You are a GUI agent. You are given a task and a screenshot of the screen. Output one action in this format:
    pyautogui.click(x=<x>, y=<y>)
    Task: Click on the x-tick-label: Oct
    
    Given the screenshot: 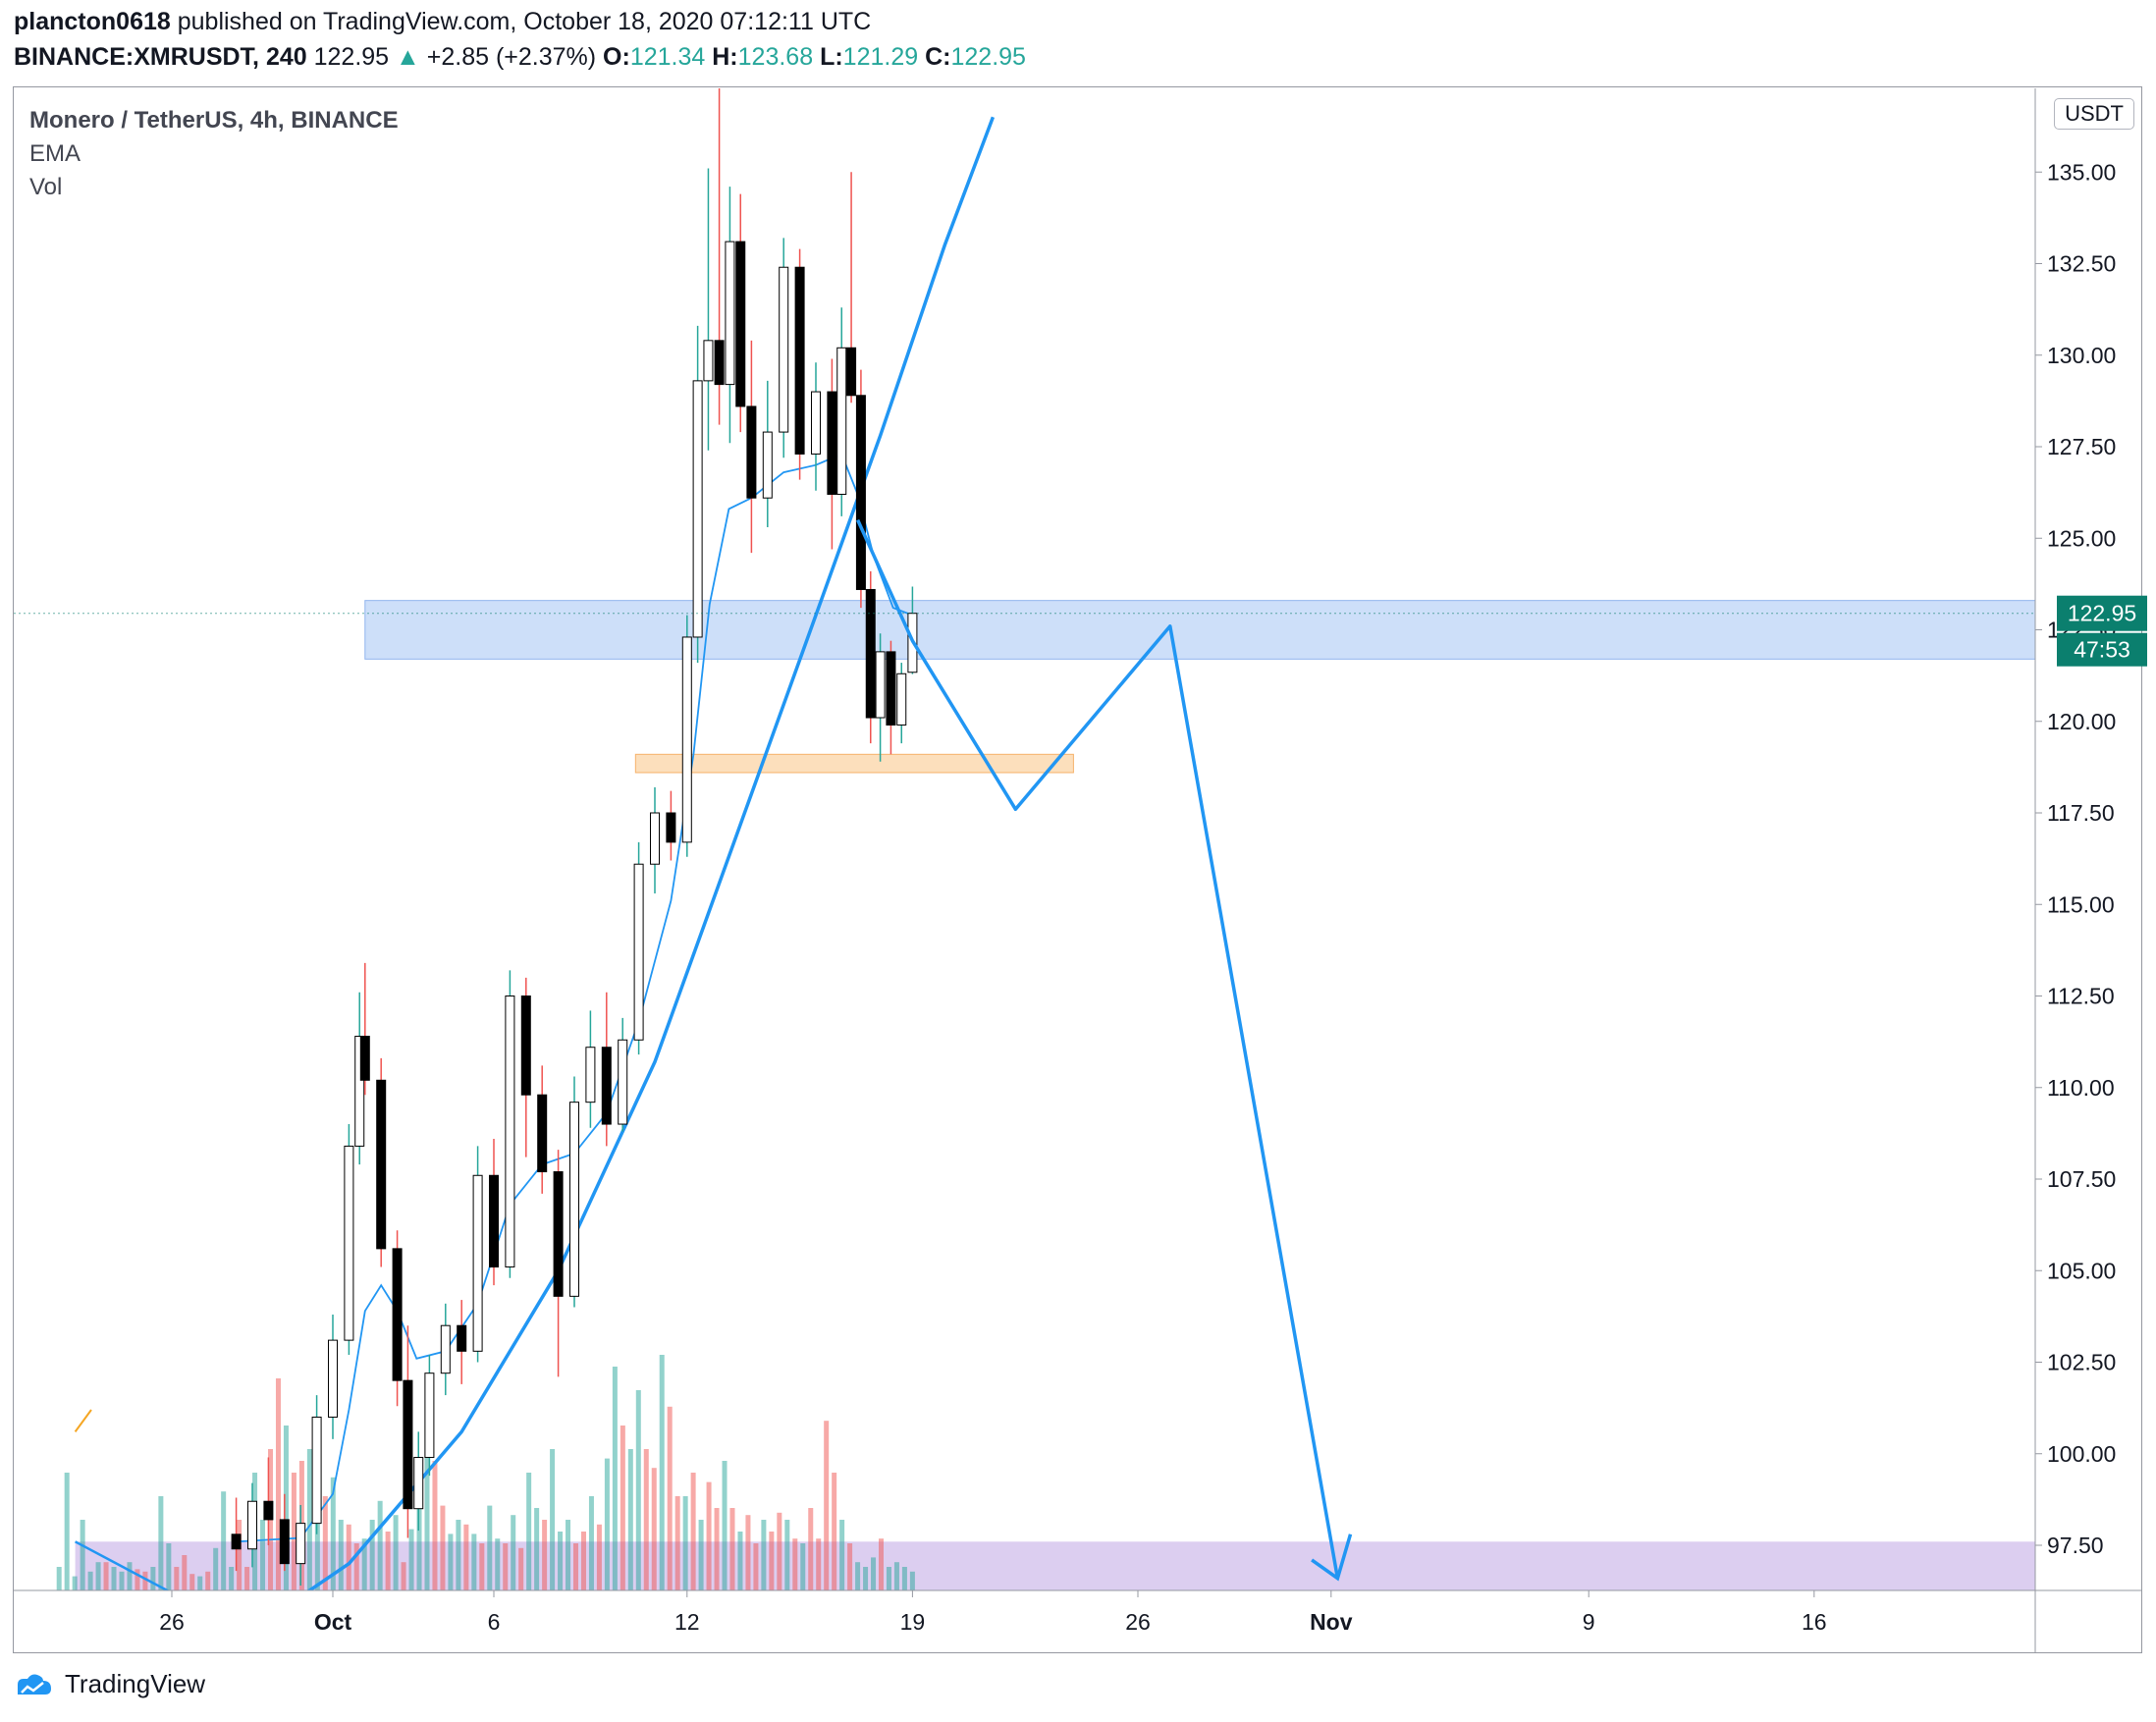 What is the action you would take?
    pyautogui.click(x=333, y=1622)
    